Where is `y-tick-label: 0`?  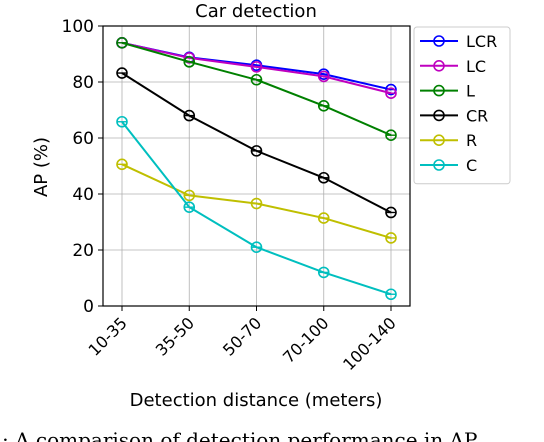 y-tick-label: 0 is located at coordinates (88, 307).